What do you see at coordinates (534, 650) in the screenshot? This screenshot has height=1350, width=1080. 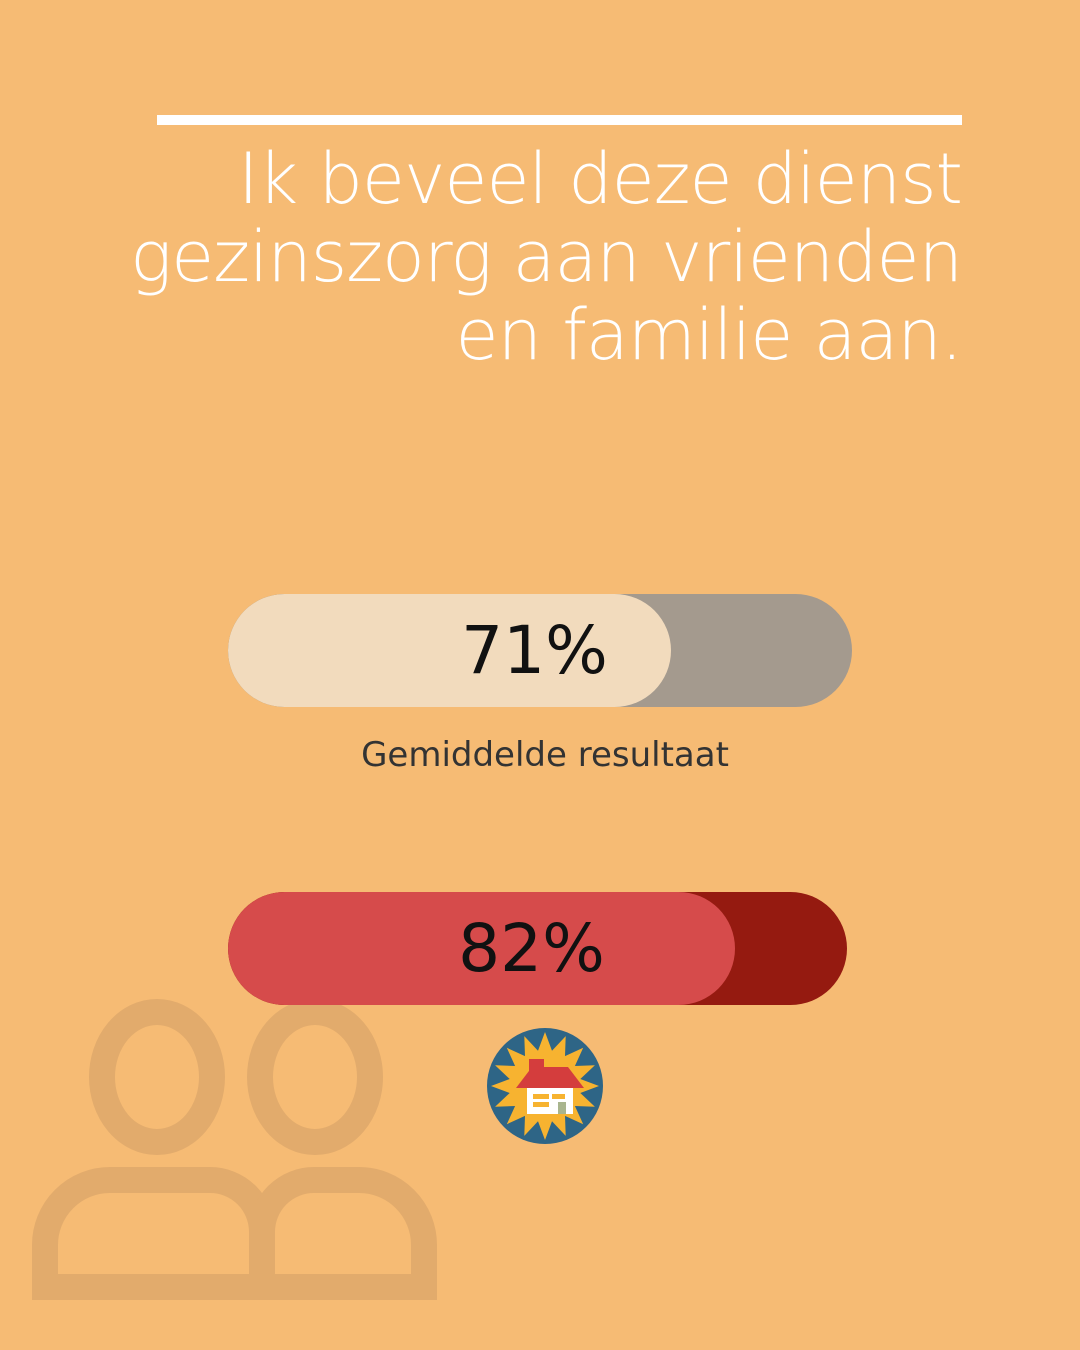 I see `score-value: 71%` at bounding box center [534, 650].